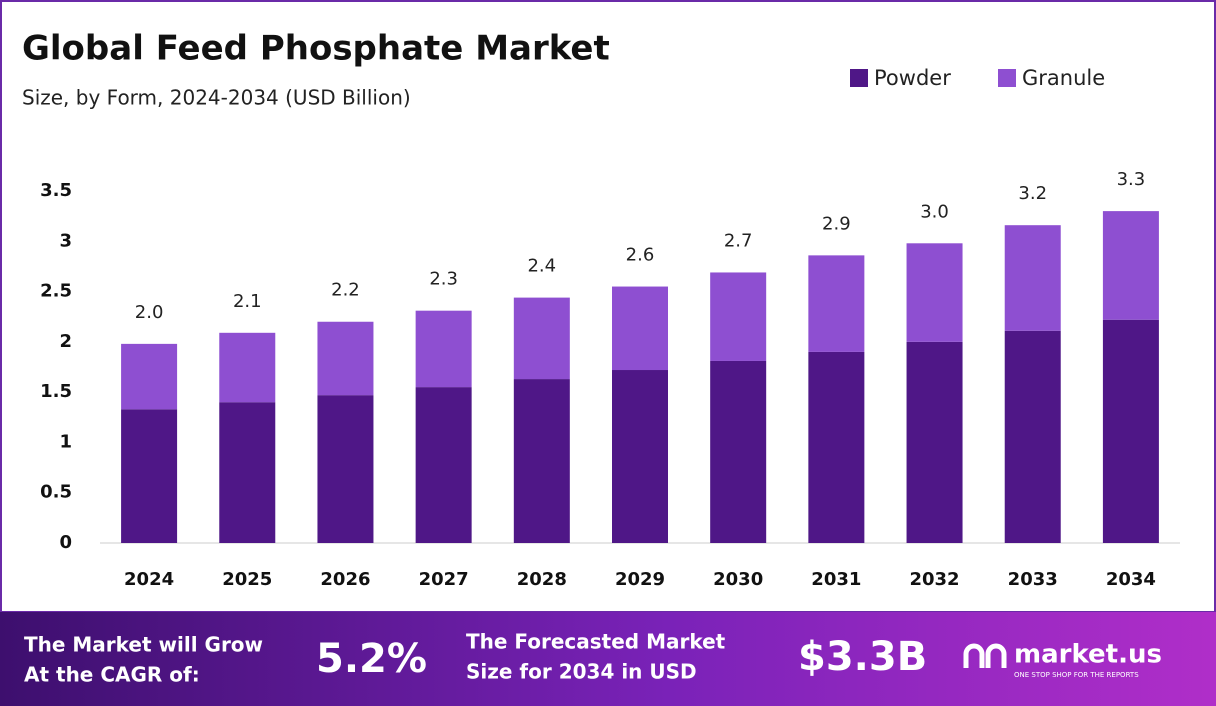  What do you see at coordinates (1076, 675) in the screenshot?
I see `brand-tagline: ONE STOP SHOP FOR THE REPORTS` at bounding box center [1076, 675].